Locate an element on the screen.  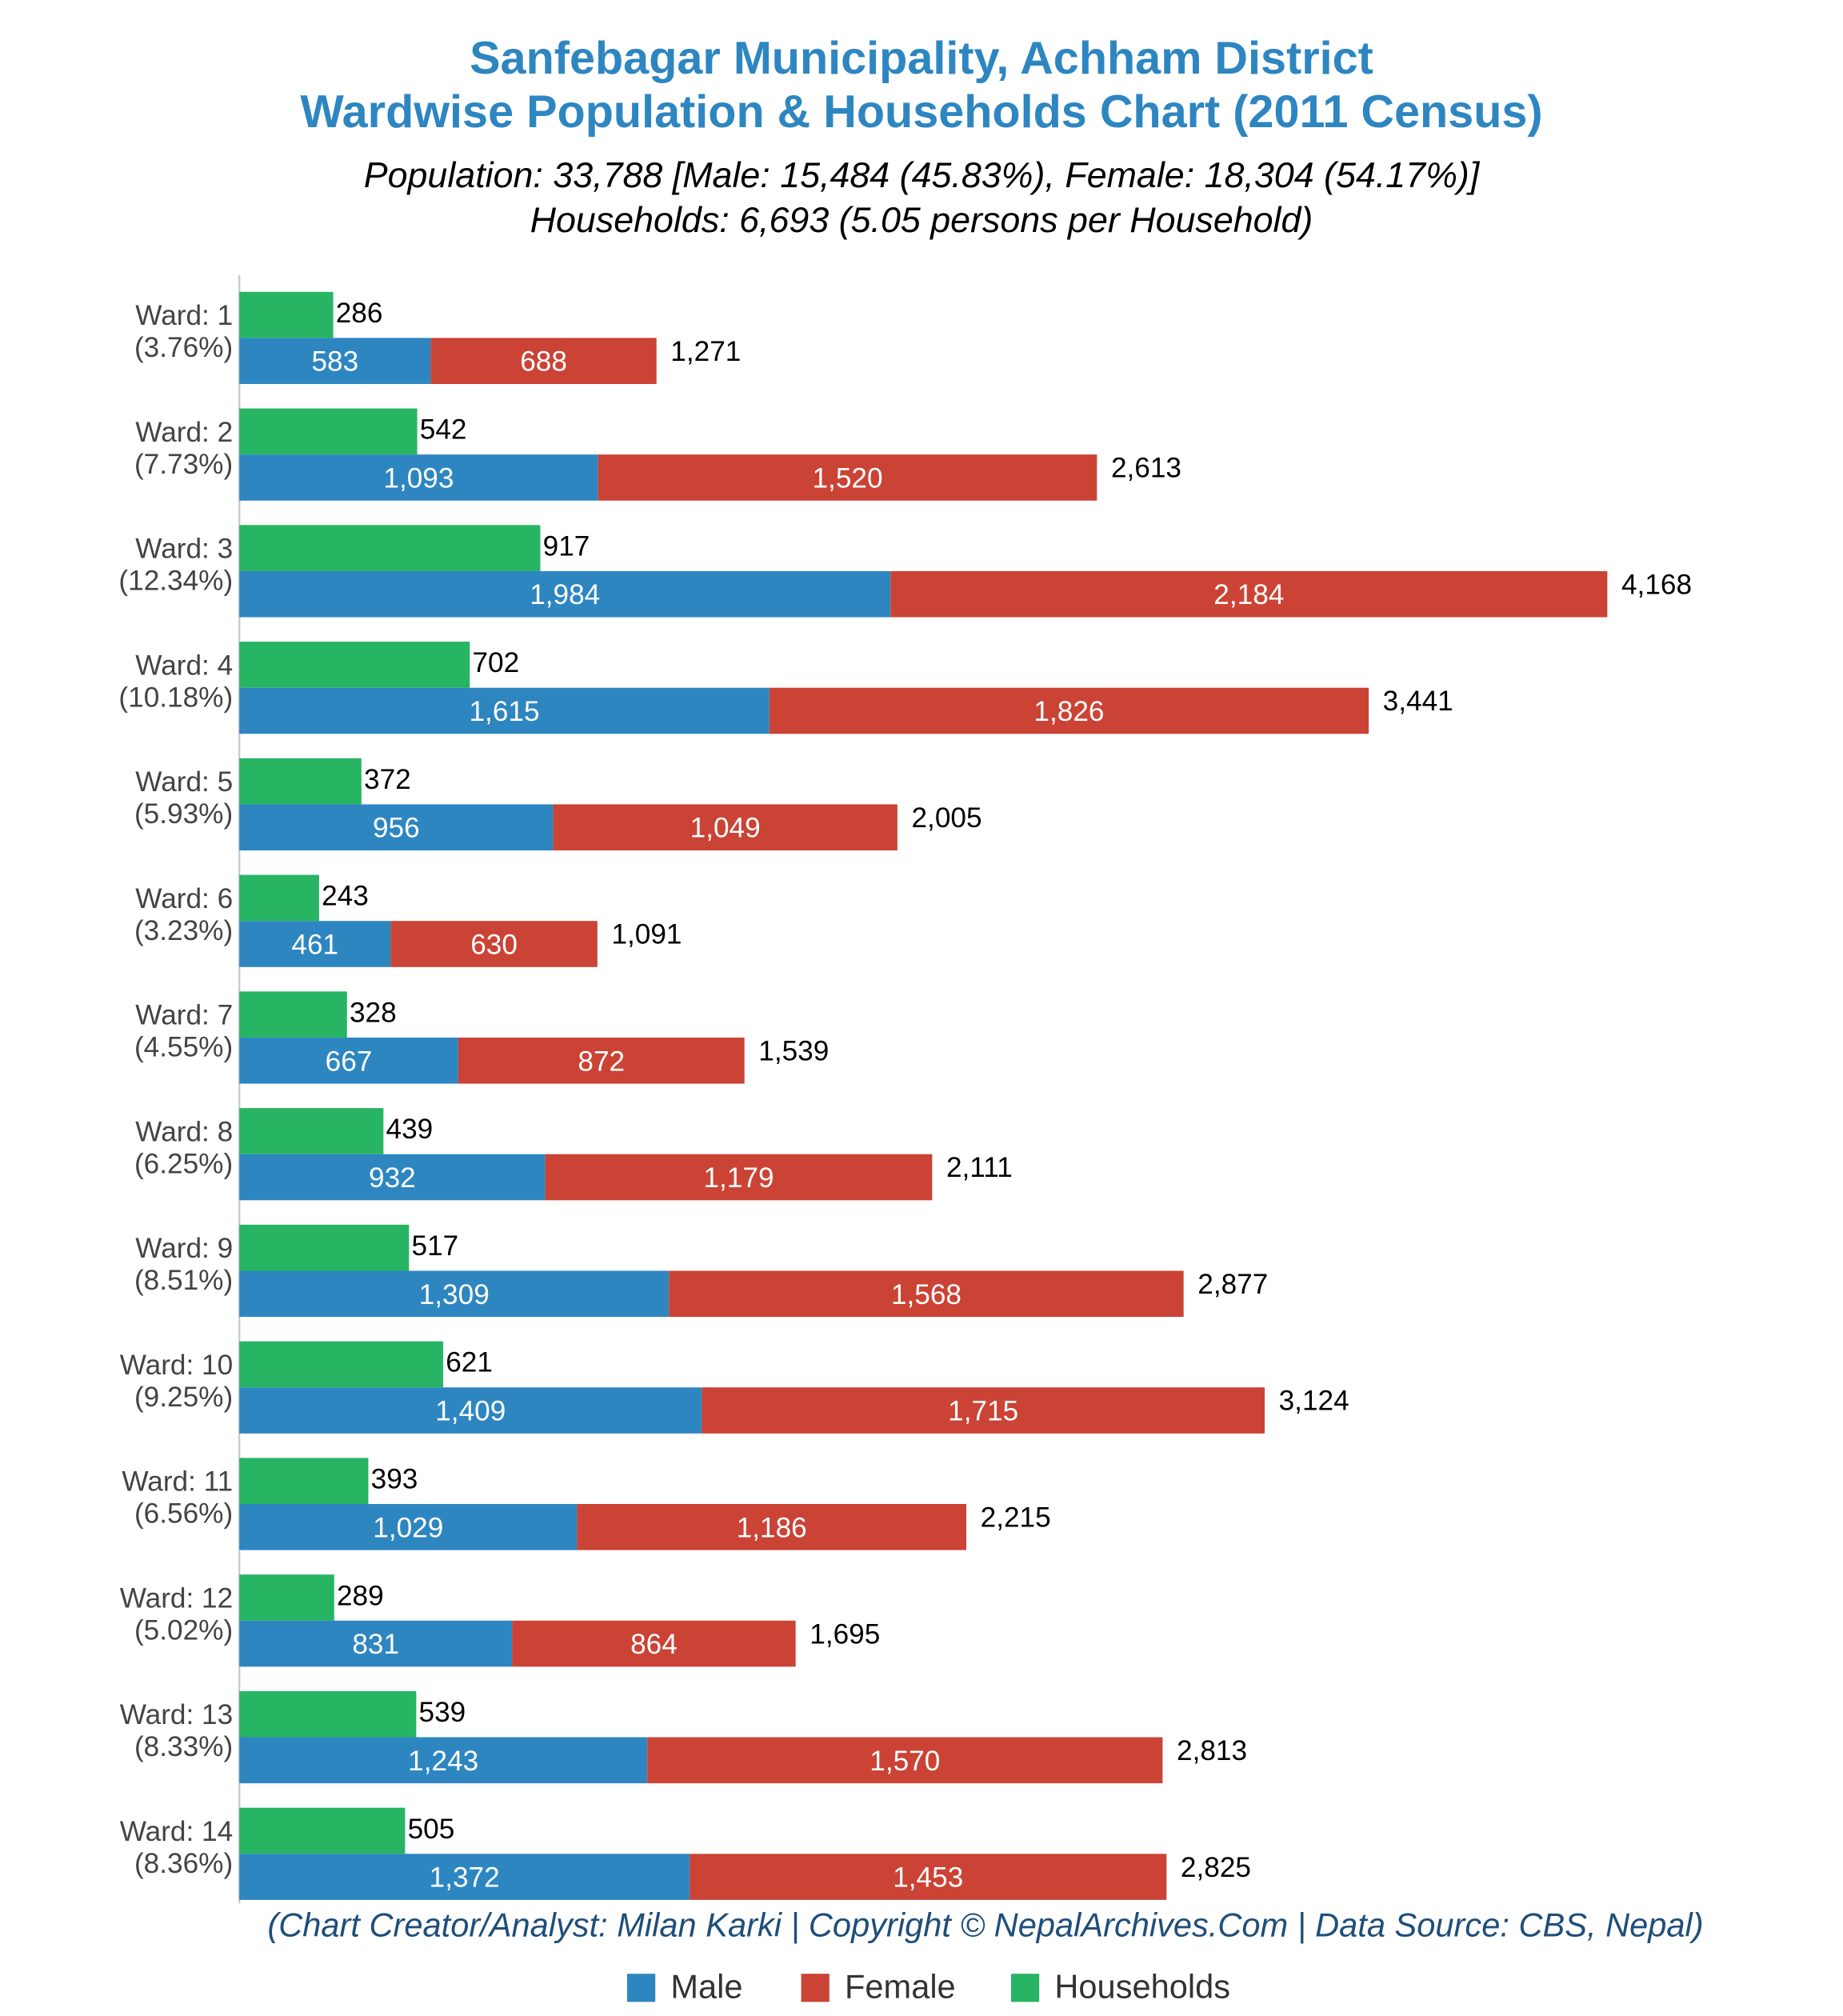
y-tick-note: (3.23%) is located at coordinates (183, 930).